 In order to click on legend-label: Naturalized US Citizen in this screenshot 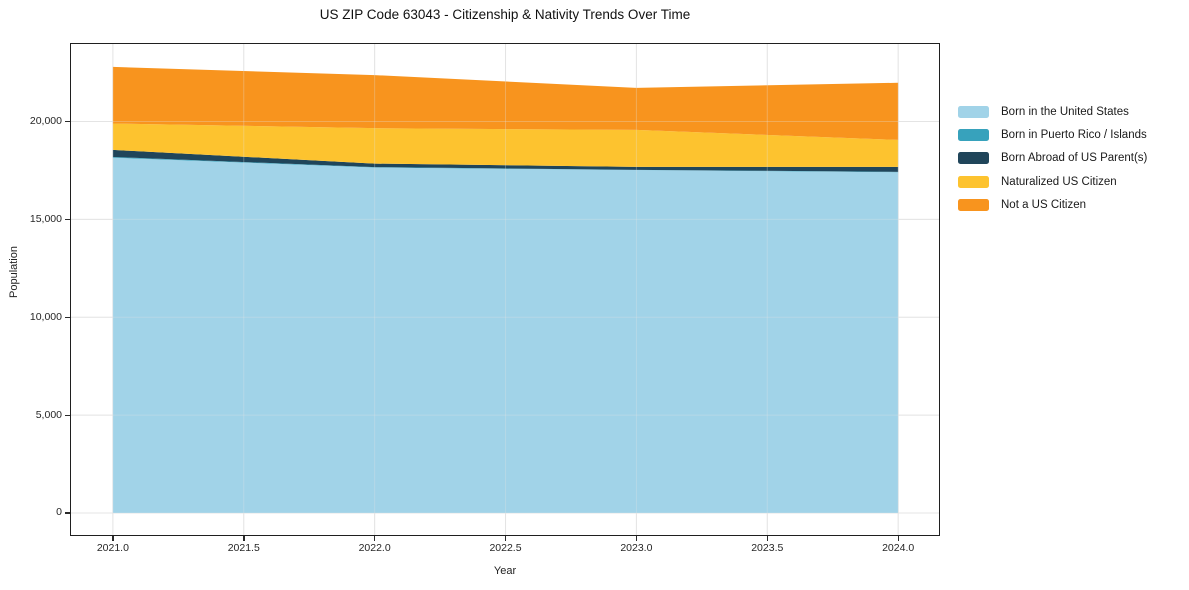, I will do `click(1059, 181)`.